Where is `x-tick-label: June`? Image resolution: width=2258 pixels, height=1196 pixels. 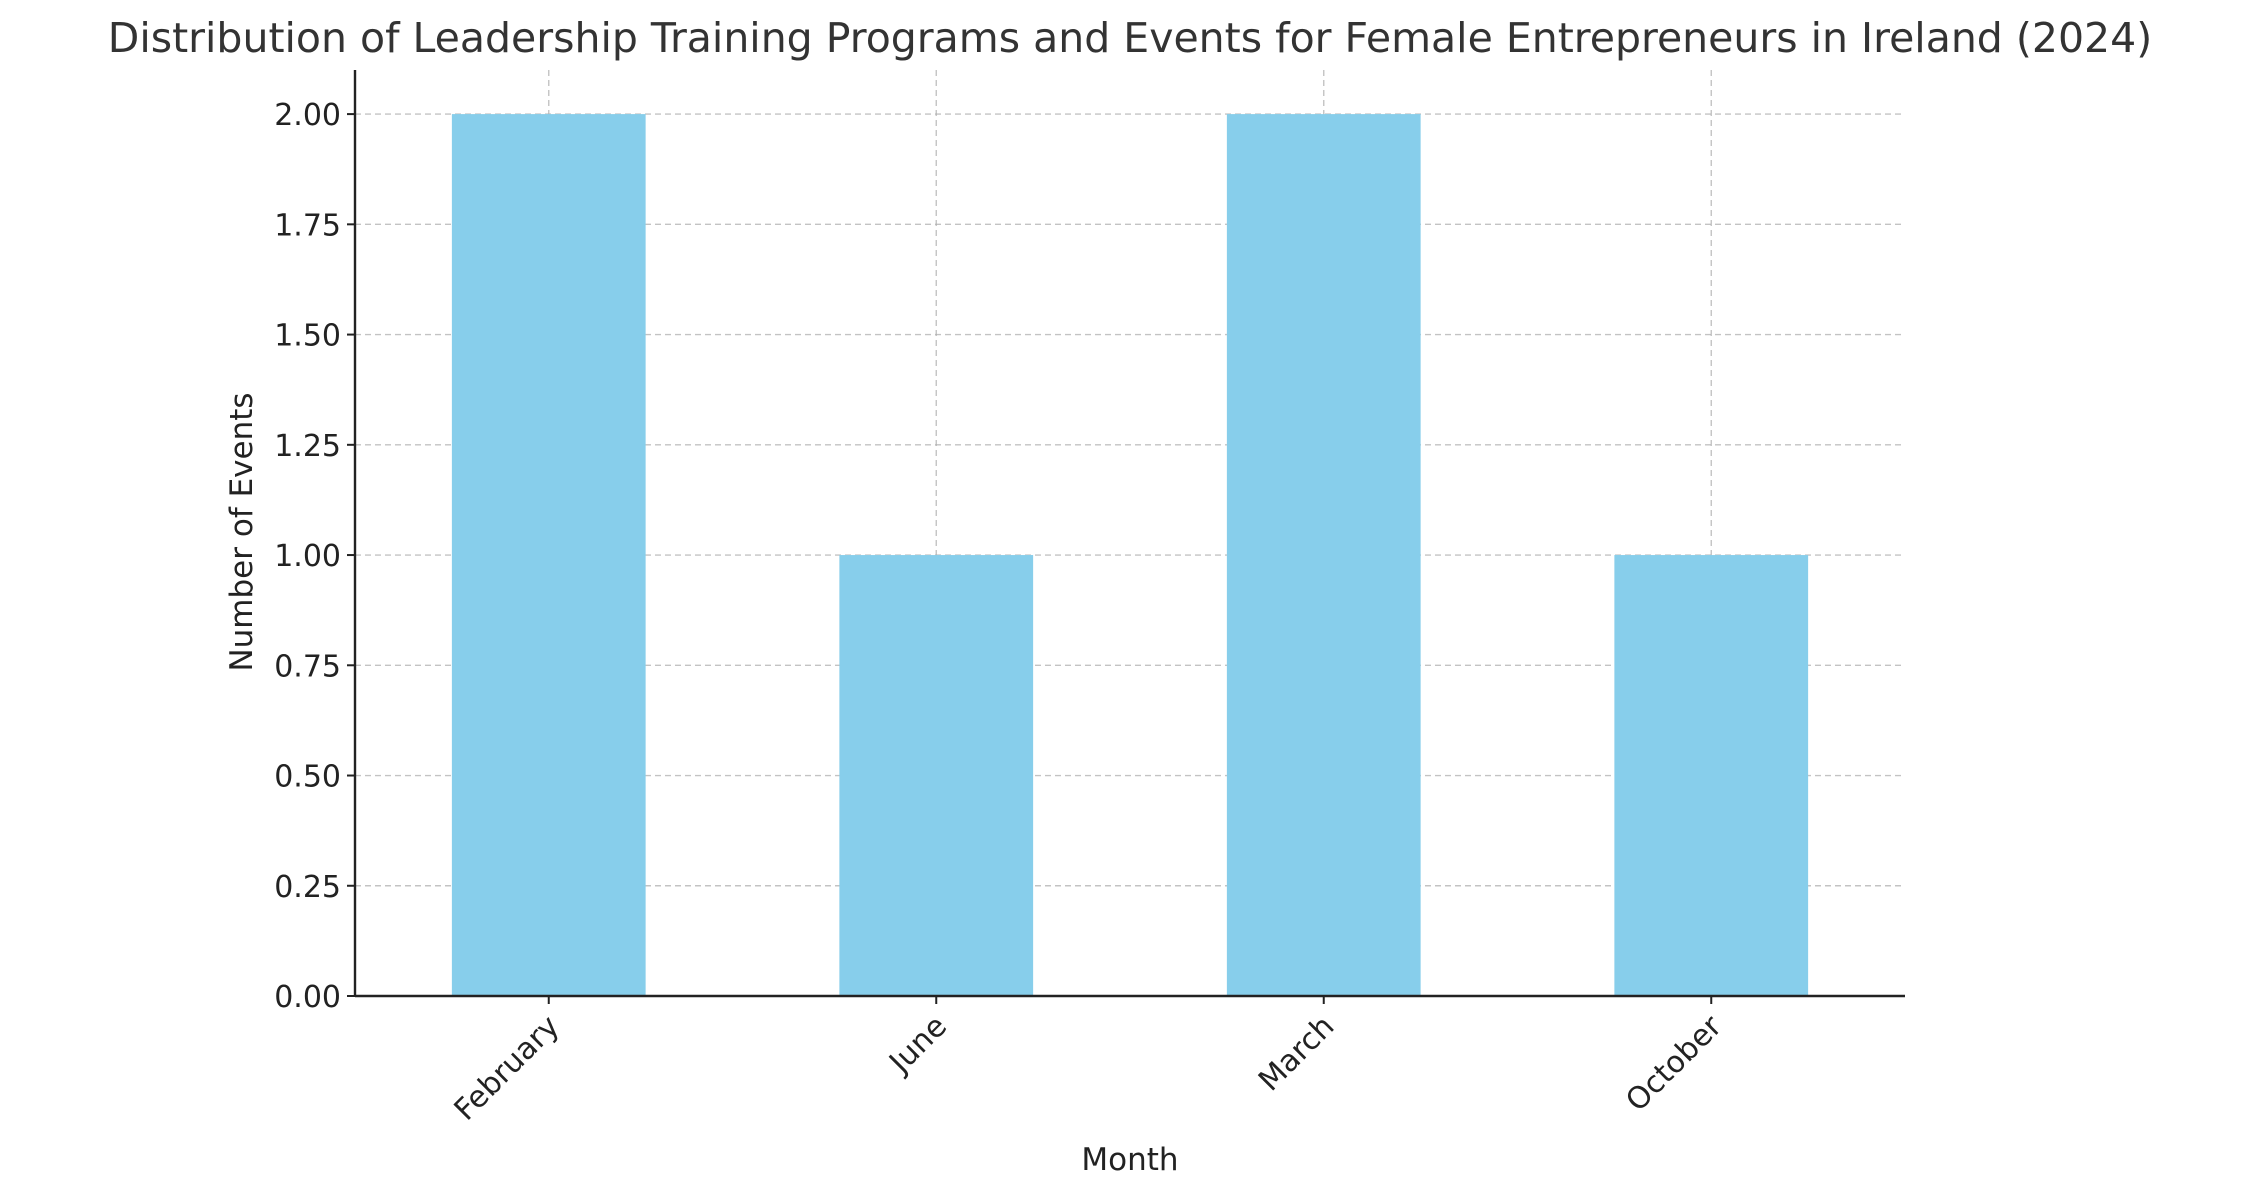 x-tick-label: June is located at coordinates (918, 1045).